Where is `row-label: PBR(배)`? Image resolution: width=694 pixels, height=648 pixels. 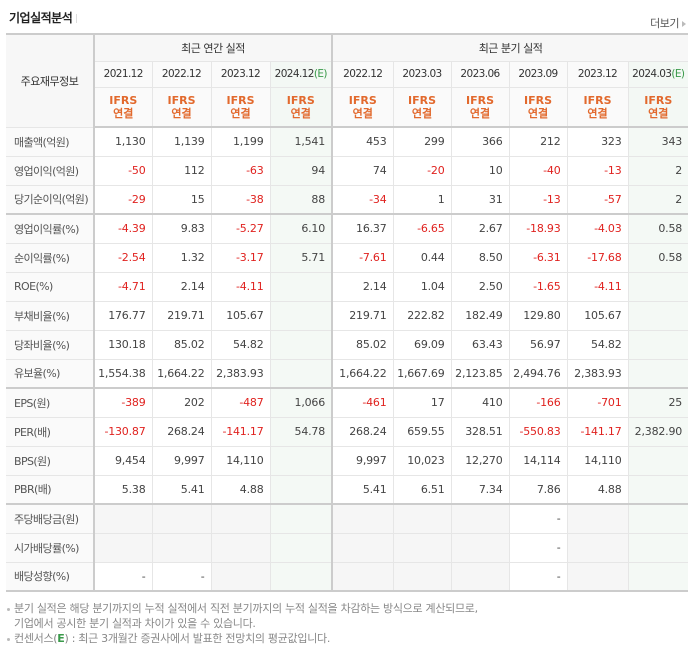 row-label: PBR(배) is located at coordinates (50, 489).